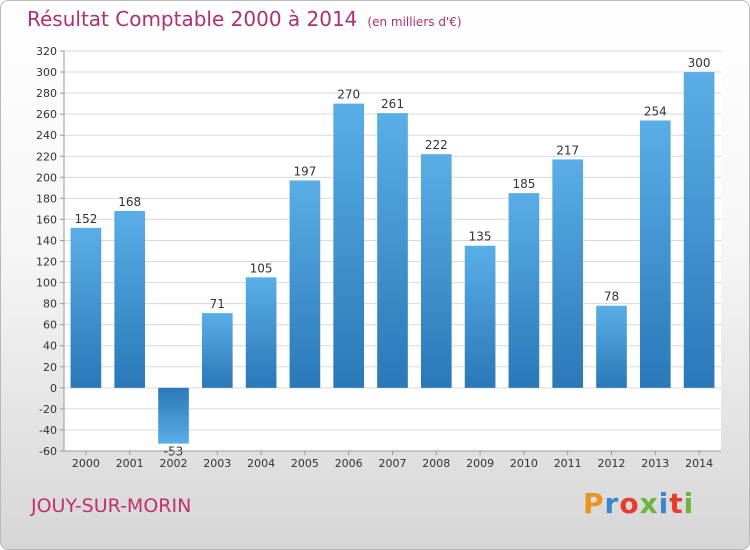 This screenshot has height=550, width=750. What do you see at coordinates (86, 463) in the screenshot?
I see `x-tick-label-2000: 2000` at bounding box center [86, 463].